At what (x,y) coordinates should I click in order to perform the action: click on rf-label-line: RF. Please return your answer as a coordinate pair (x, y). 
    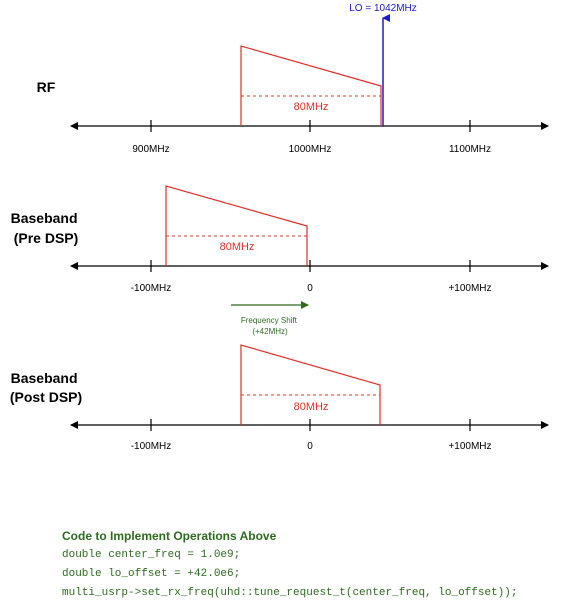
    Looking at the image, I should click on (46, 87).